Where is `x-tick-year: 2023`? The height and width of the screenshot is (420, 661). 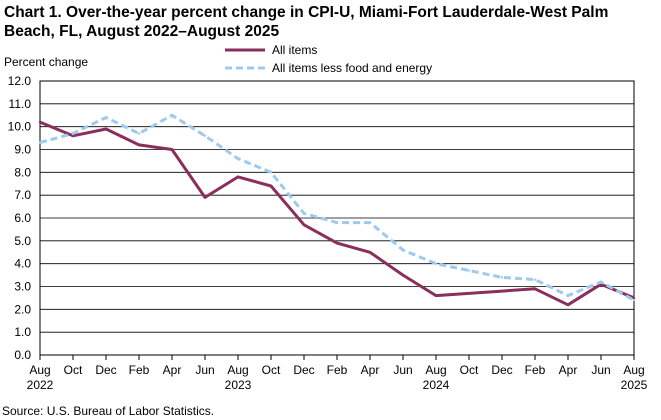
x-tick-year: 2023 is located at coordinates (238, 385).